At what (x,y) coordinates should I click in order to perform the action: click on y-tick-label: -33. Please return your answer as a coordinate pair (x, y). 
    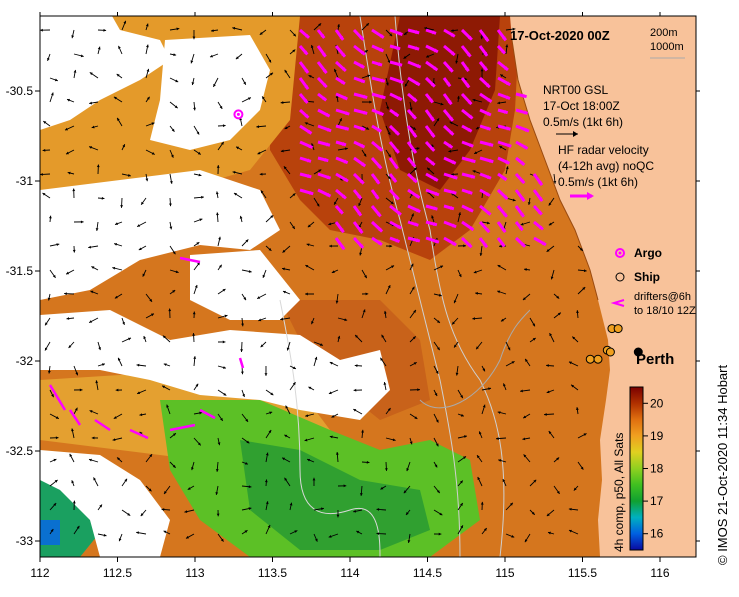
    Looking at the image, I should click on (25, 541).